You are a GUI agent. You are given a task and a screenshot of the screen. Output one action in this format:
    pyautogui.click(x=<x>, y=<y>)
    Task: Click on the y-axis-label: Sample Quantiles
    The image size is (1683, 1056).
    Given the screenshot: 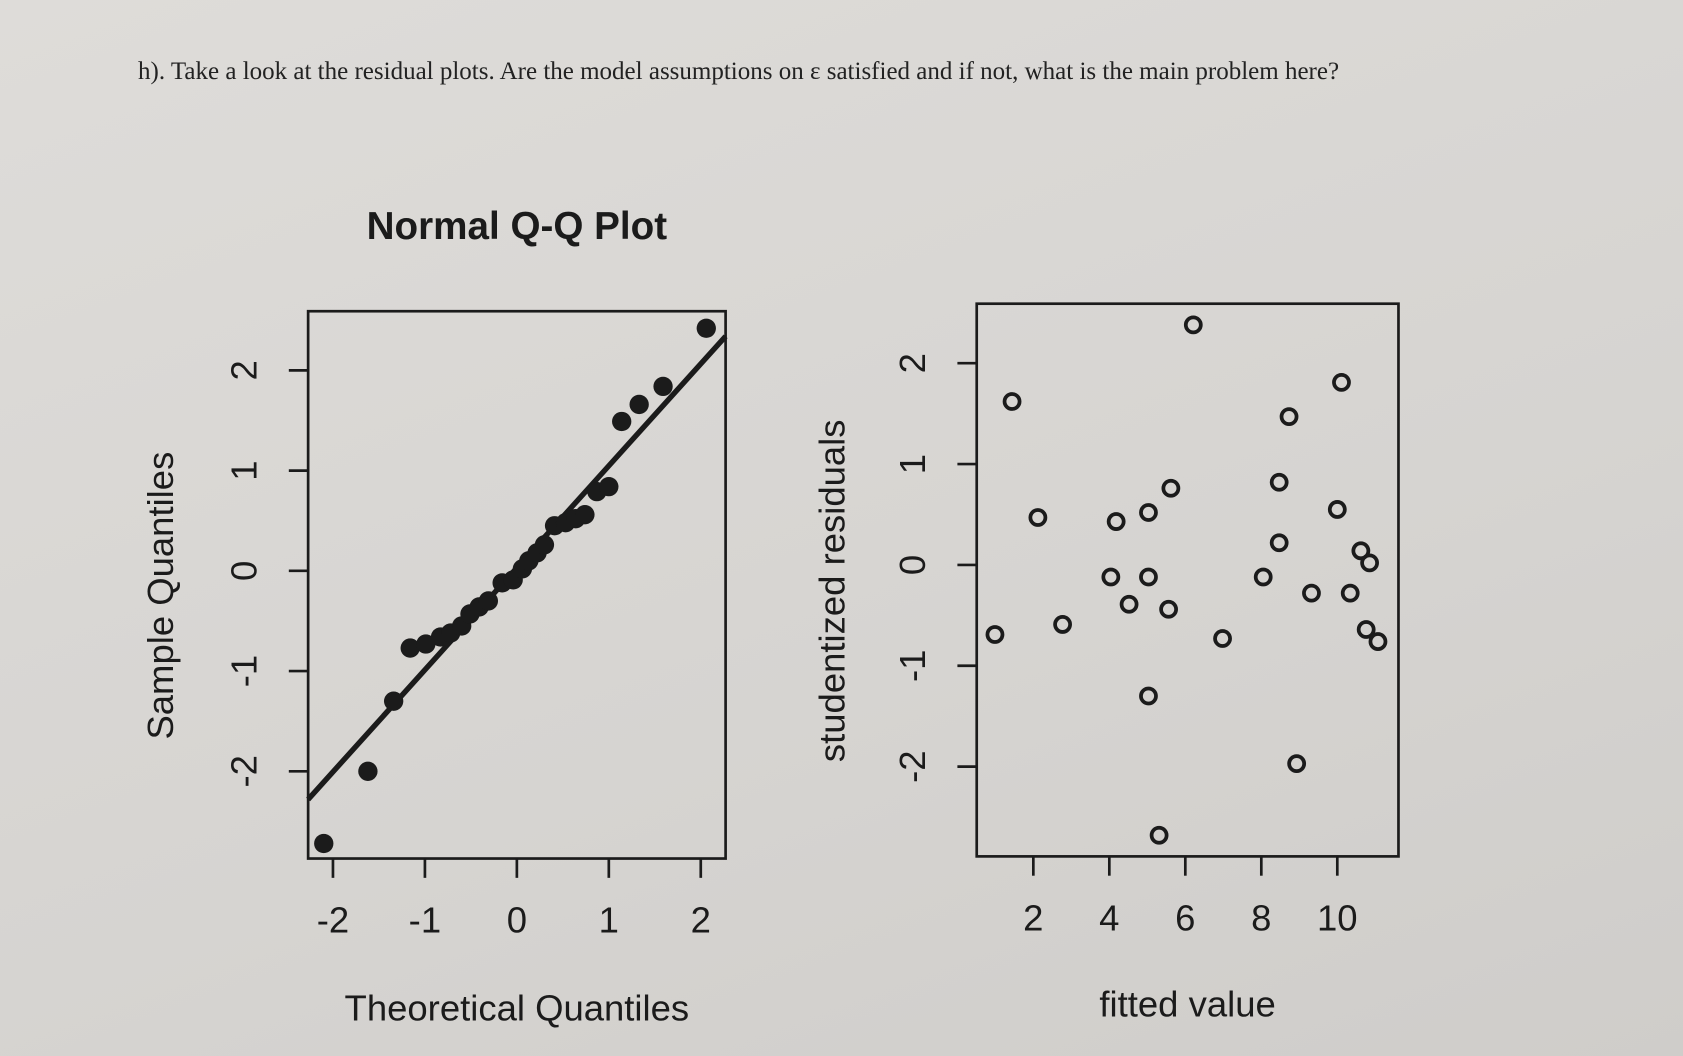 What is the action you would take?
    pyautogui.click(x=160, y=596)
    